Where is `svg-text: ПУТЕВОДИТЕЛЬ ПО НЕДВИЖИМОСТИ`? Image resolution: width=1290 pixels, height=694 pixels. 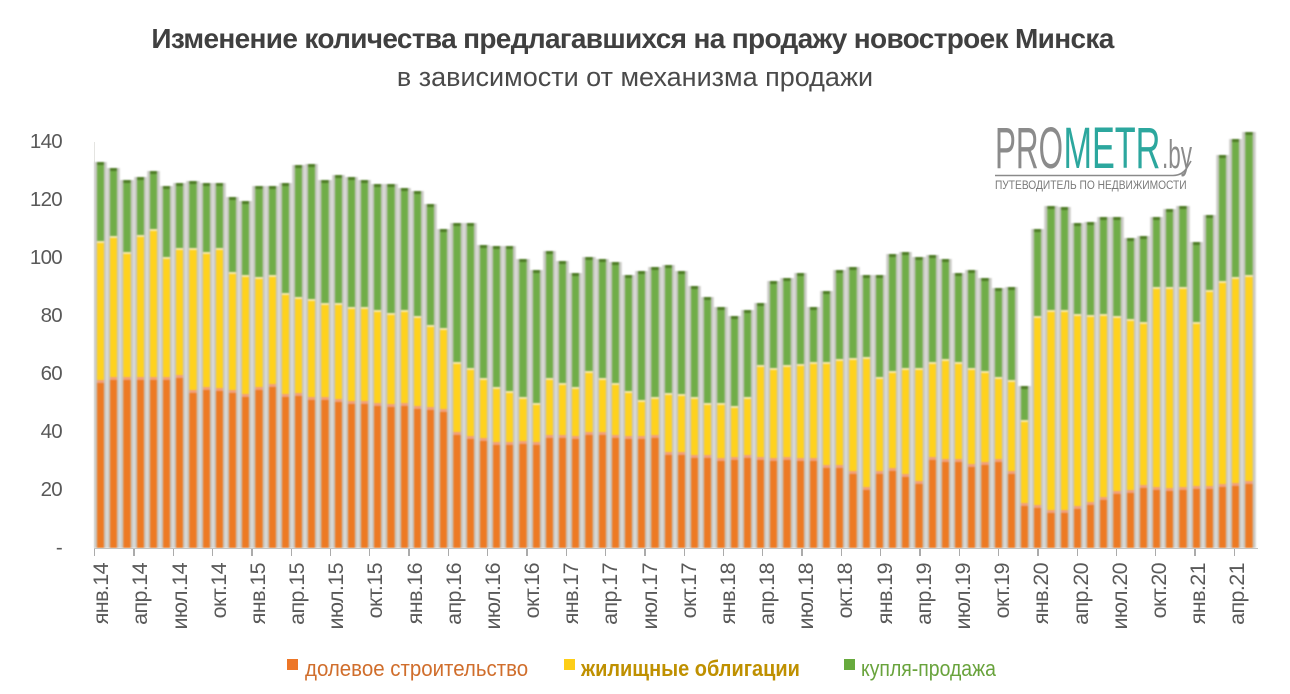
svg-text: ПУТЕВОДИТЕЛЬ ПО НЕДВИЖИМОСТИ is located at coordinates (1091, 185).